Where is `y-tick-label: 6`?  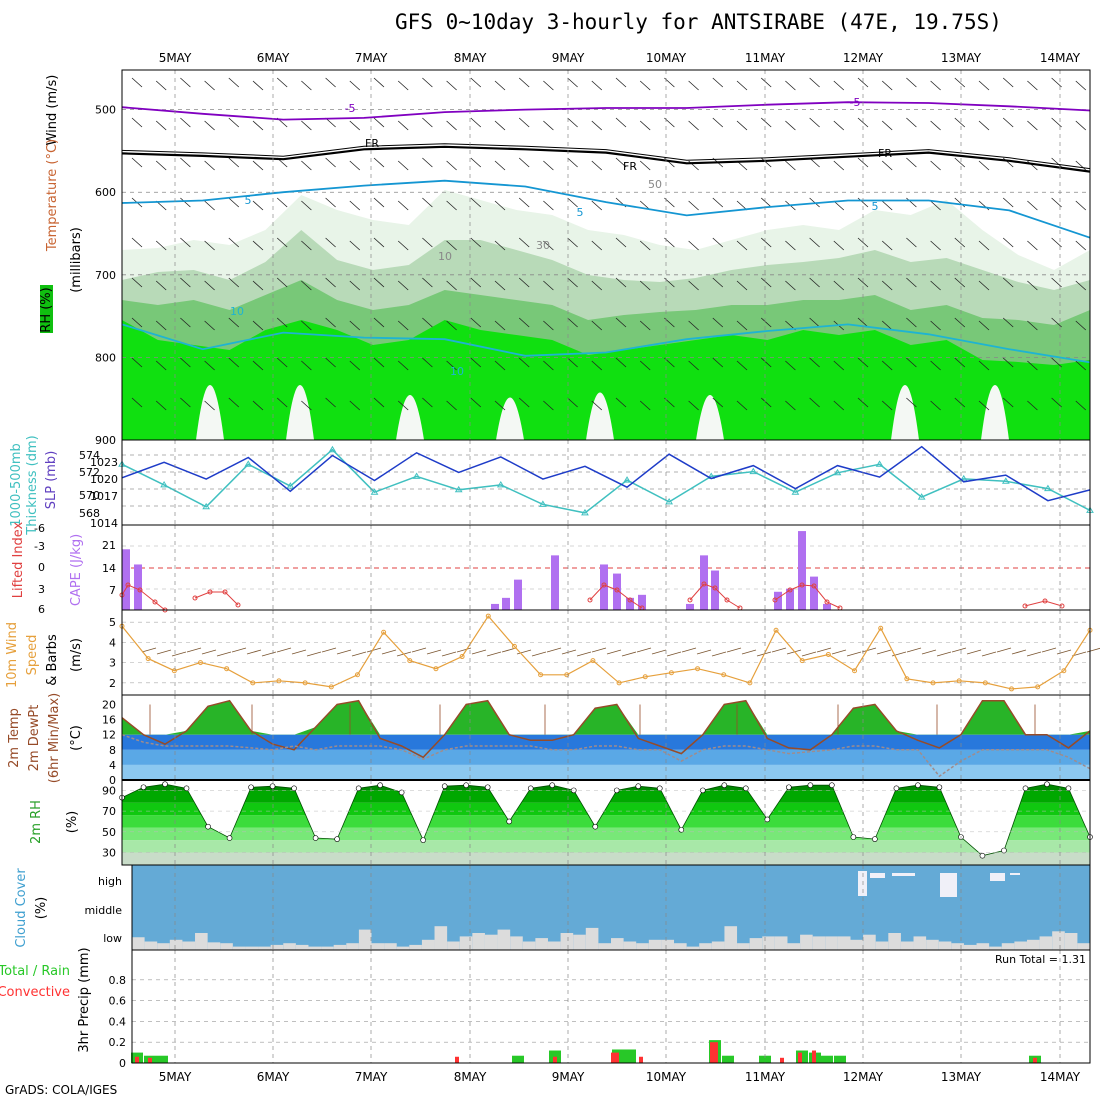
y-tick-label: 6 is located at coordinates (41, 609).